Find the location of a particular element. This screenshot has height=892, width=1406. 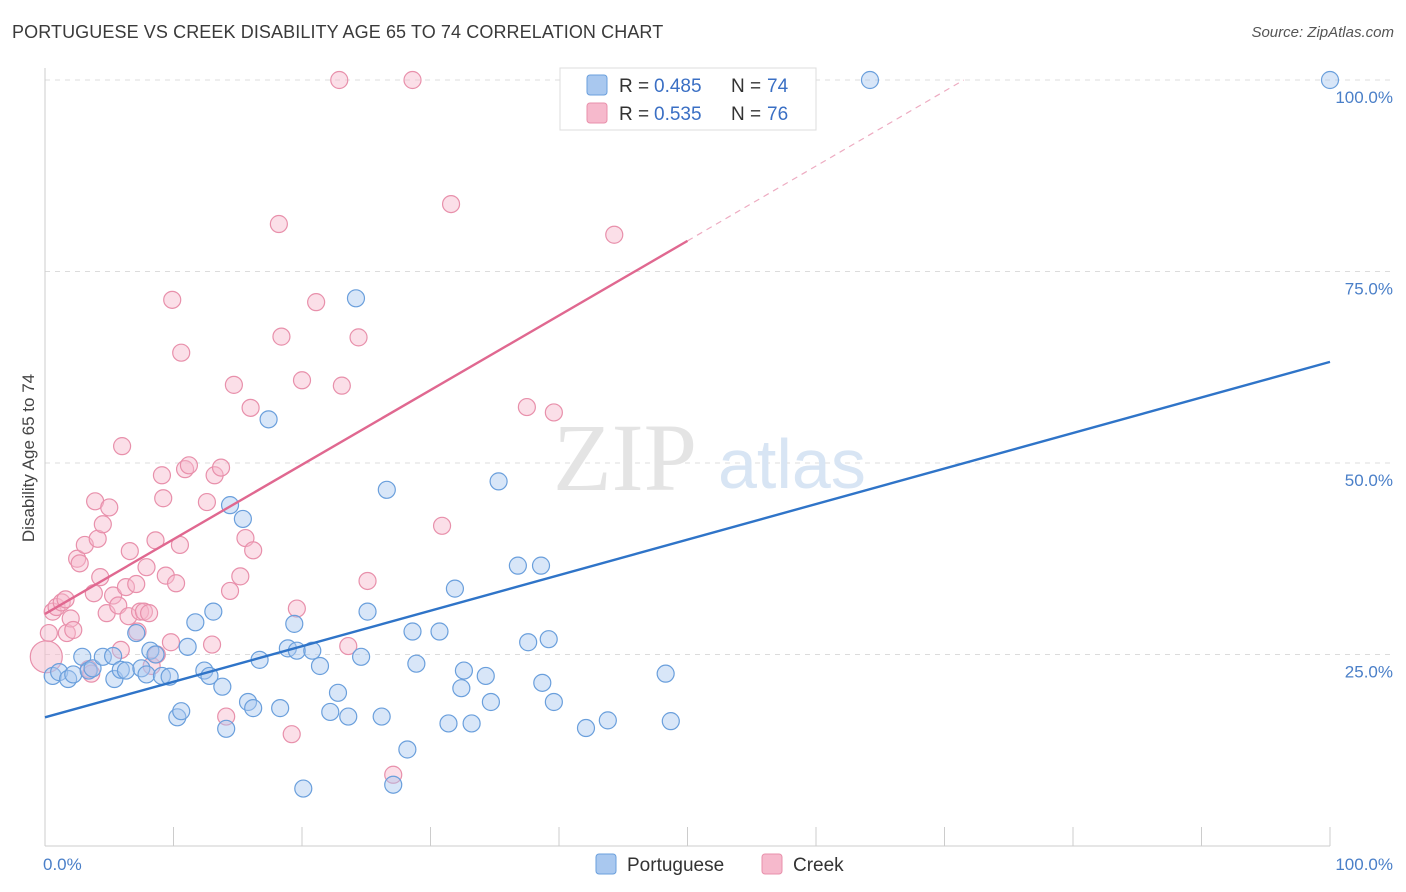

bottom-legend-swatch-creek is located at coordinates (772, 864).